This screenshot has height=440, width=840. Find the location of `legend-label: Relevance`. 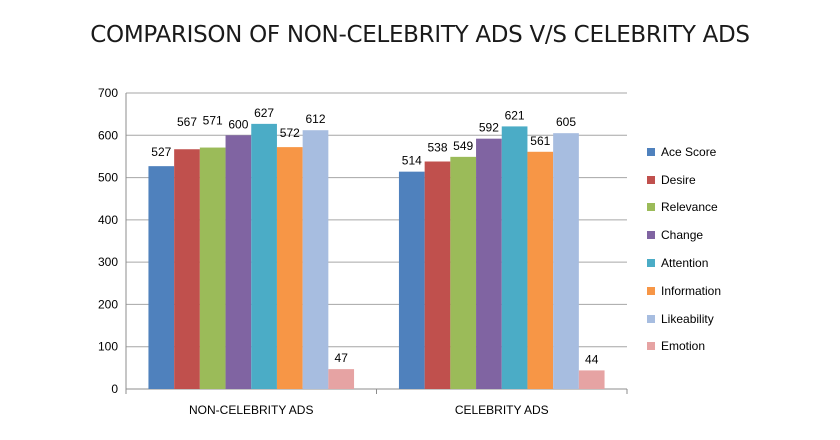

legend-label: Relevance is located at coordinates (689, 207).